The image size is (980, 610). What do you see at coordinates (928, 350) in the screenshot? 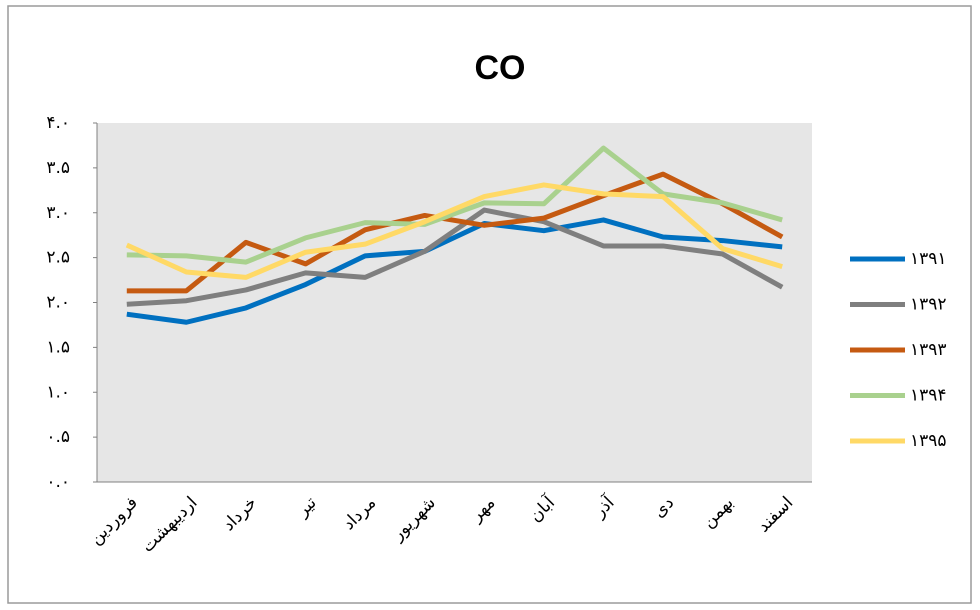
I see `legend-label: ۱۳۹۳` at bounding box center [928, 350].